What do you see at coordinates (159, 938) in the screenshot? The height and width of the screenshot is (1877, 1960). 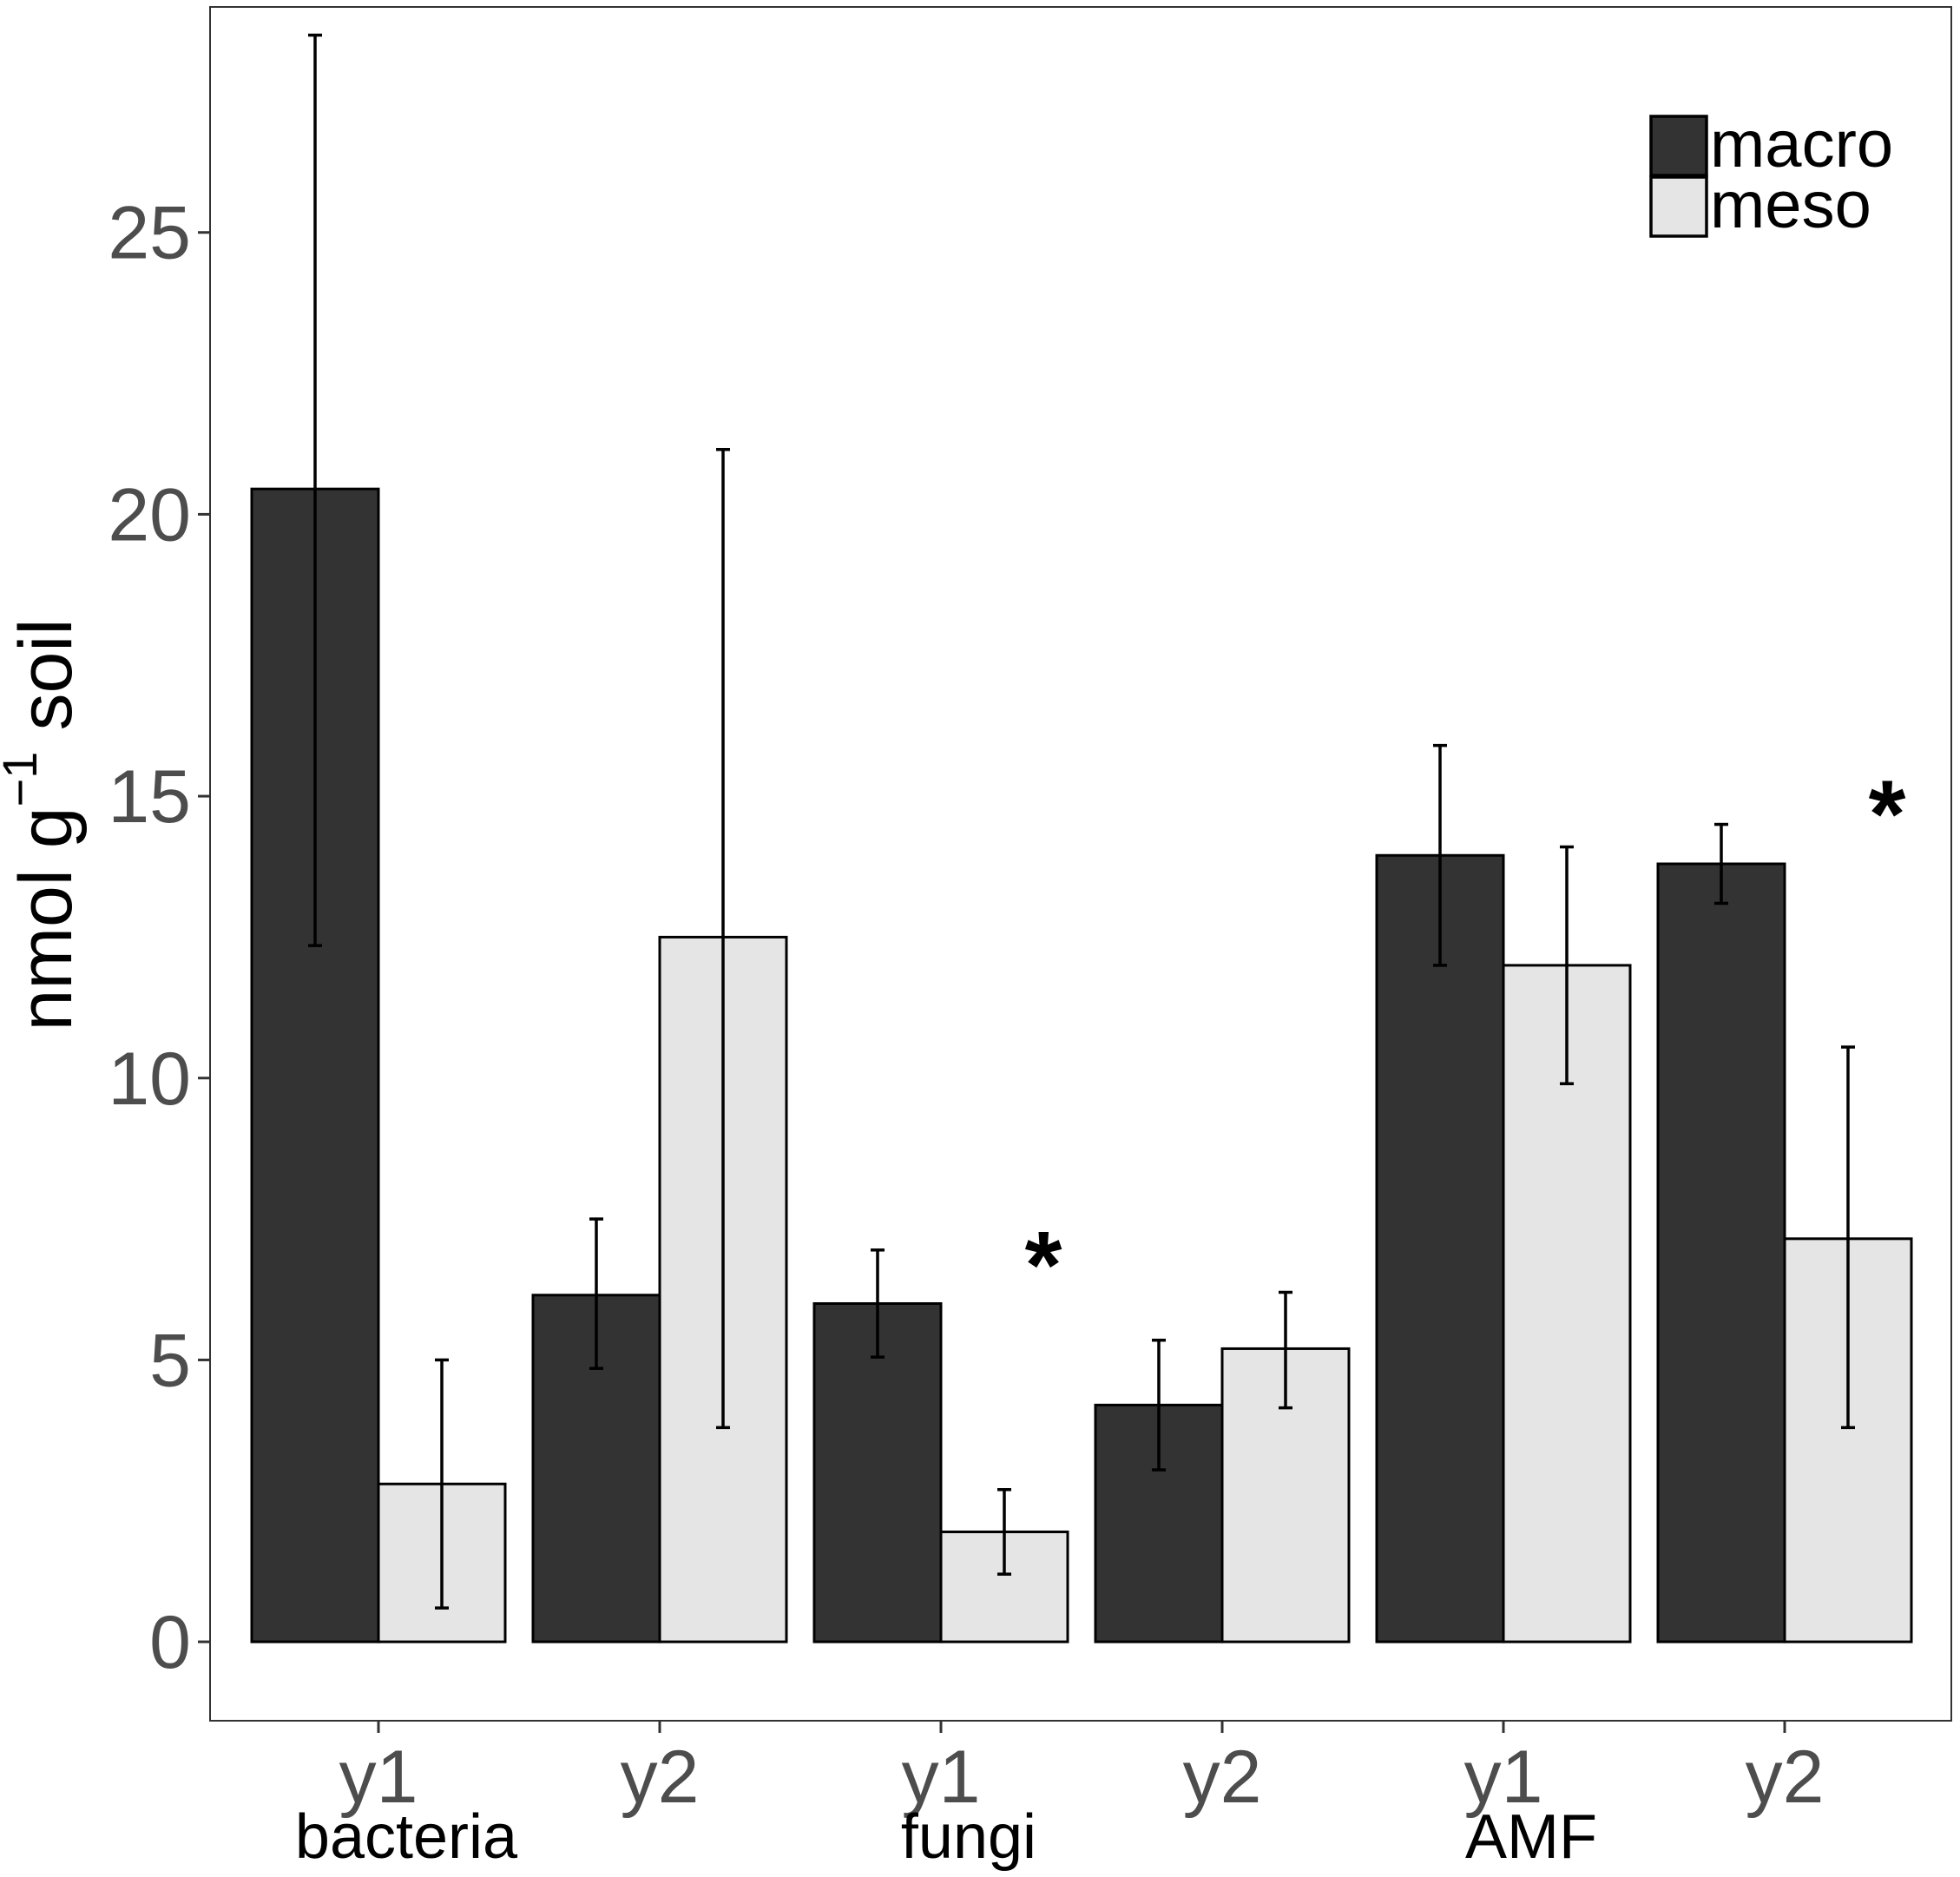 I see `y-axis: 0 5 10 15 20 25` at bounding box center [159, 938].